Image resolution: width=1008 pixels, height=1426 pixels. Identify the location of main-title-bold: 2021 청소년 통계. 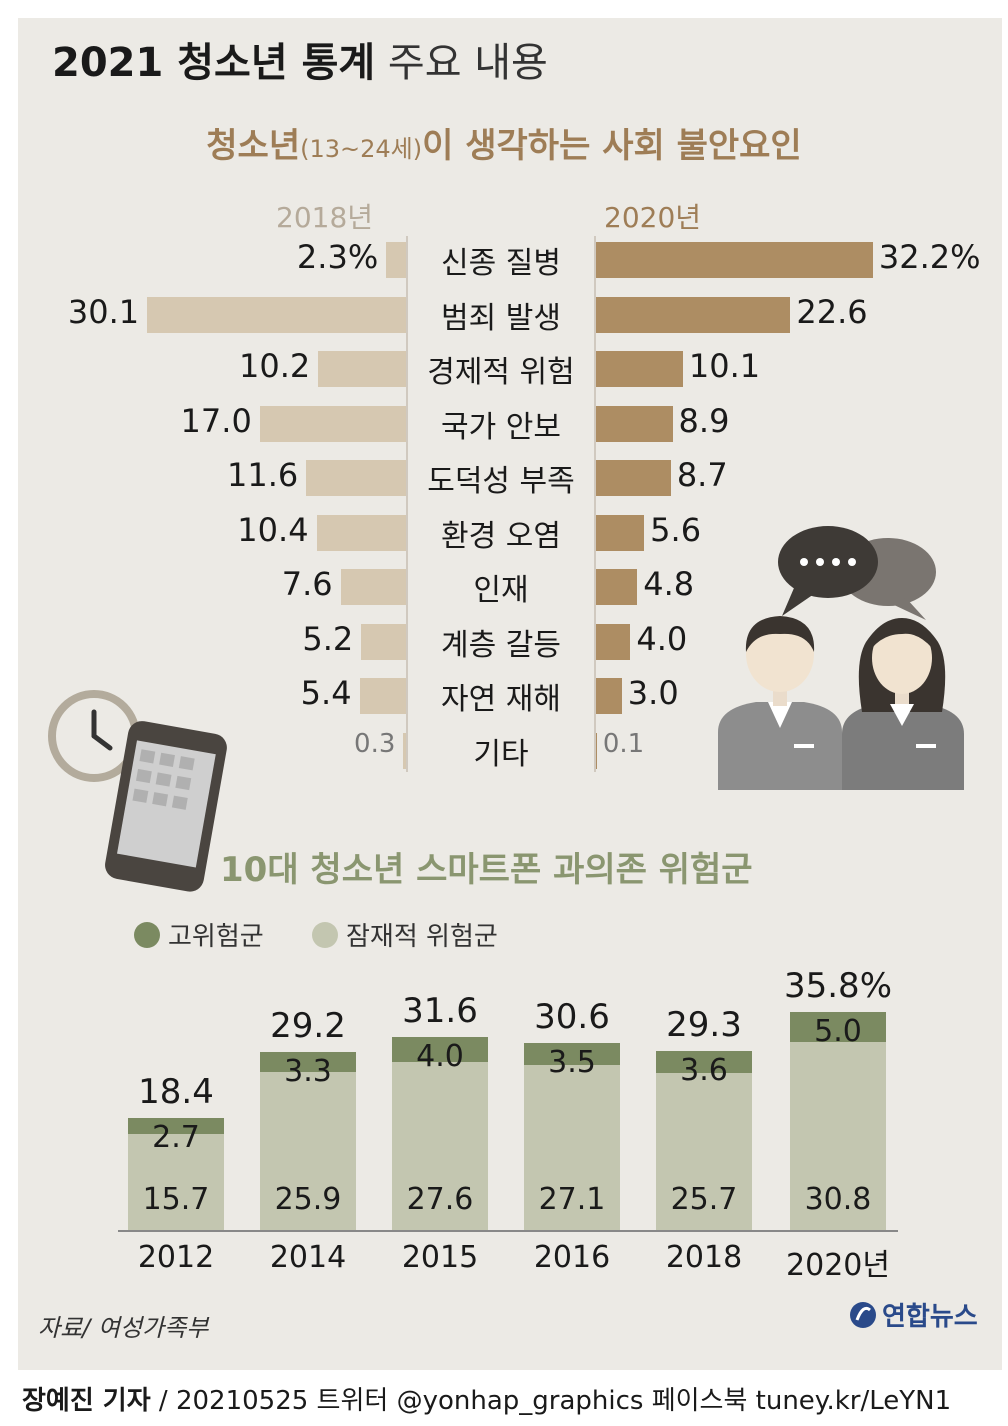
(214, 63).